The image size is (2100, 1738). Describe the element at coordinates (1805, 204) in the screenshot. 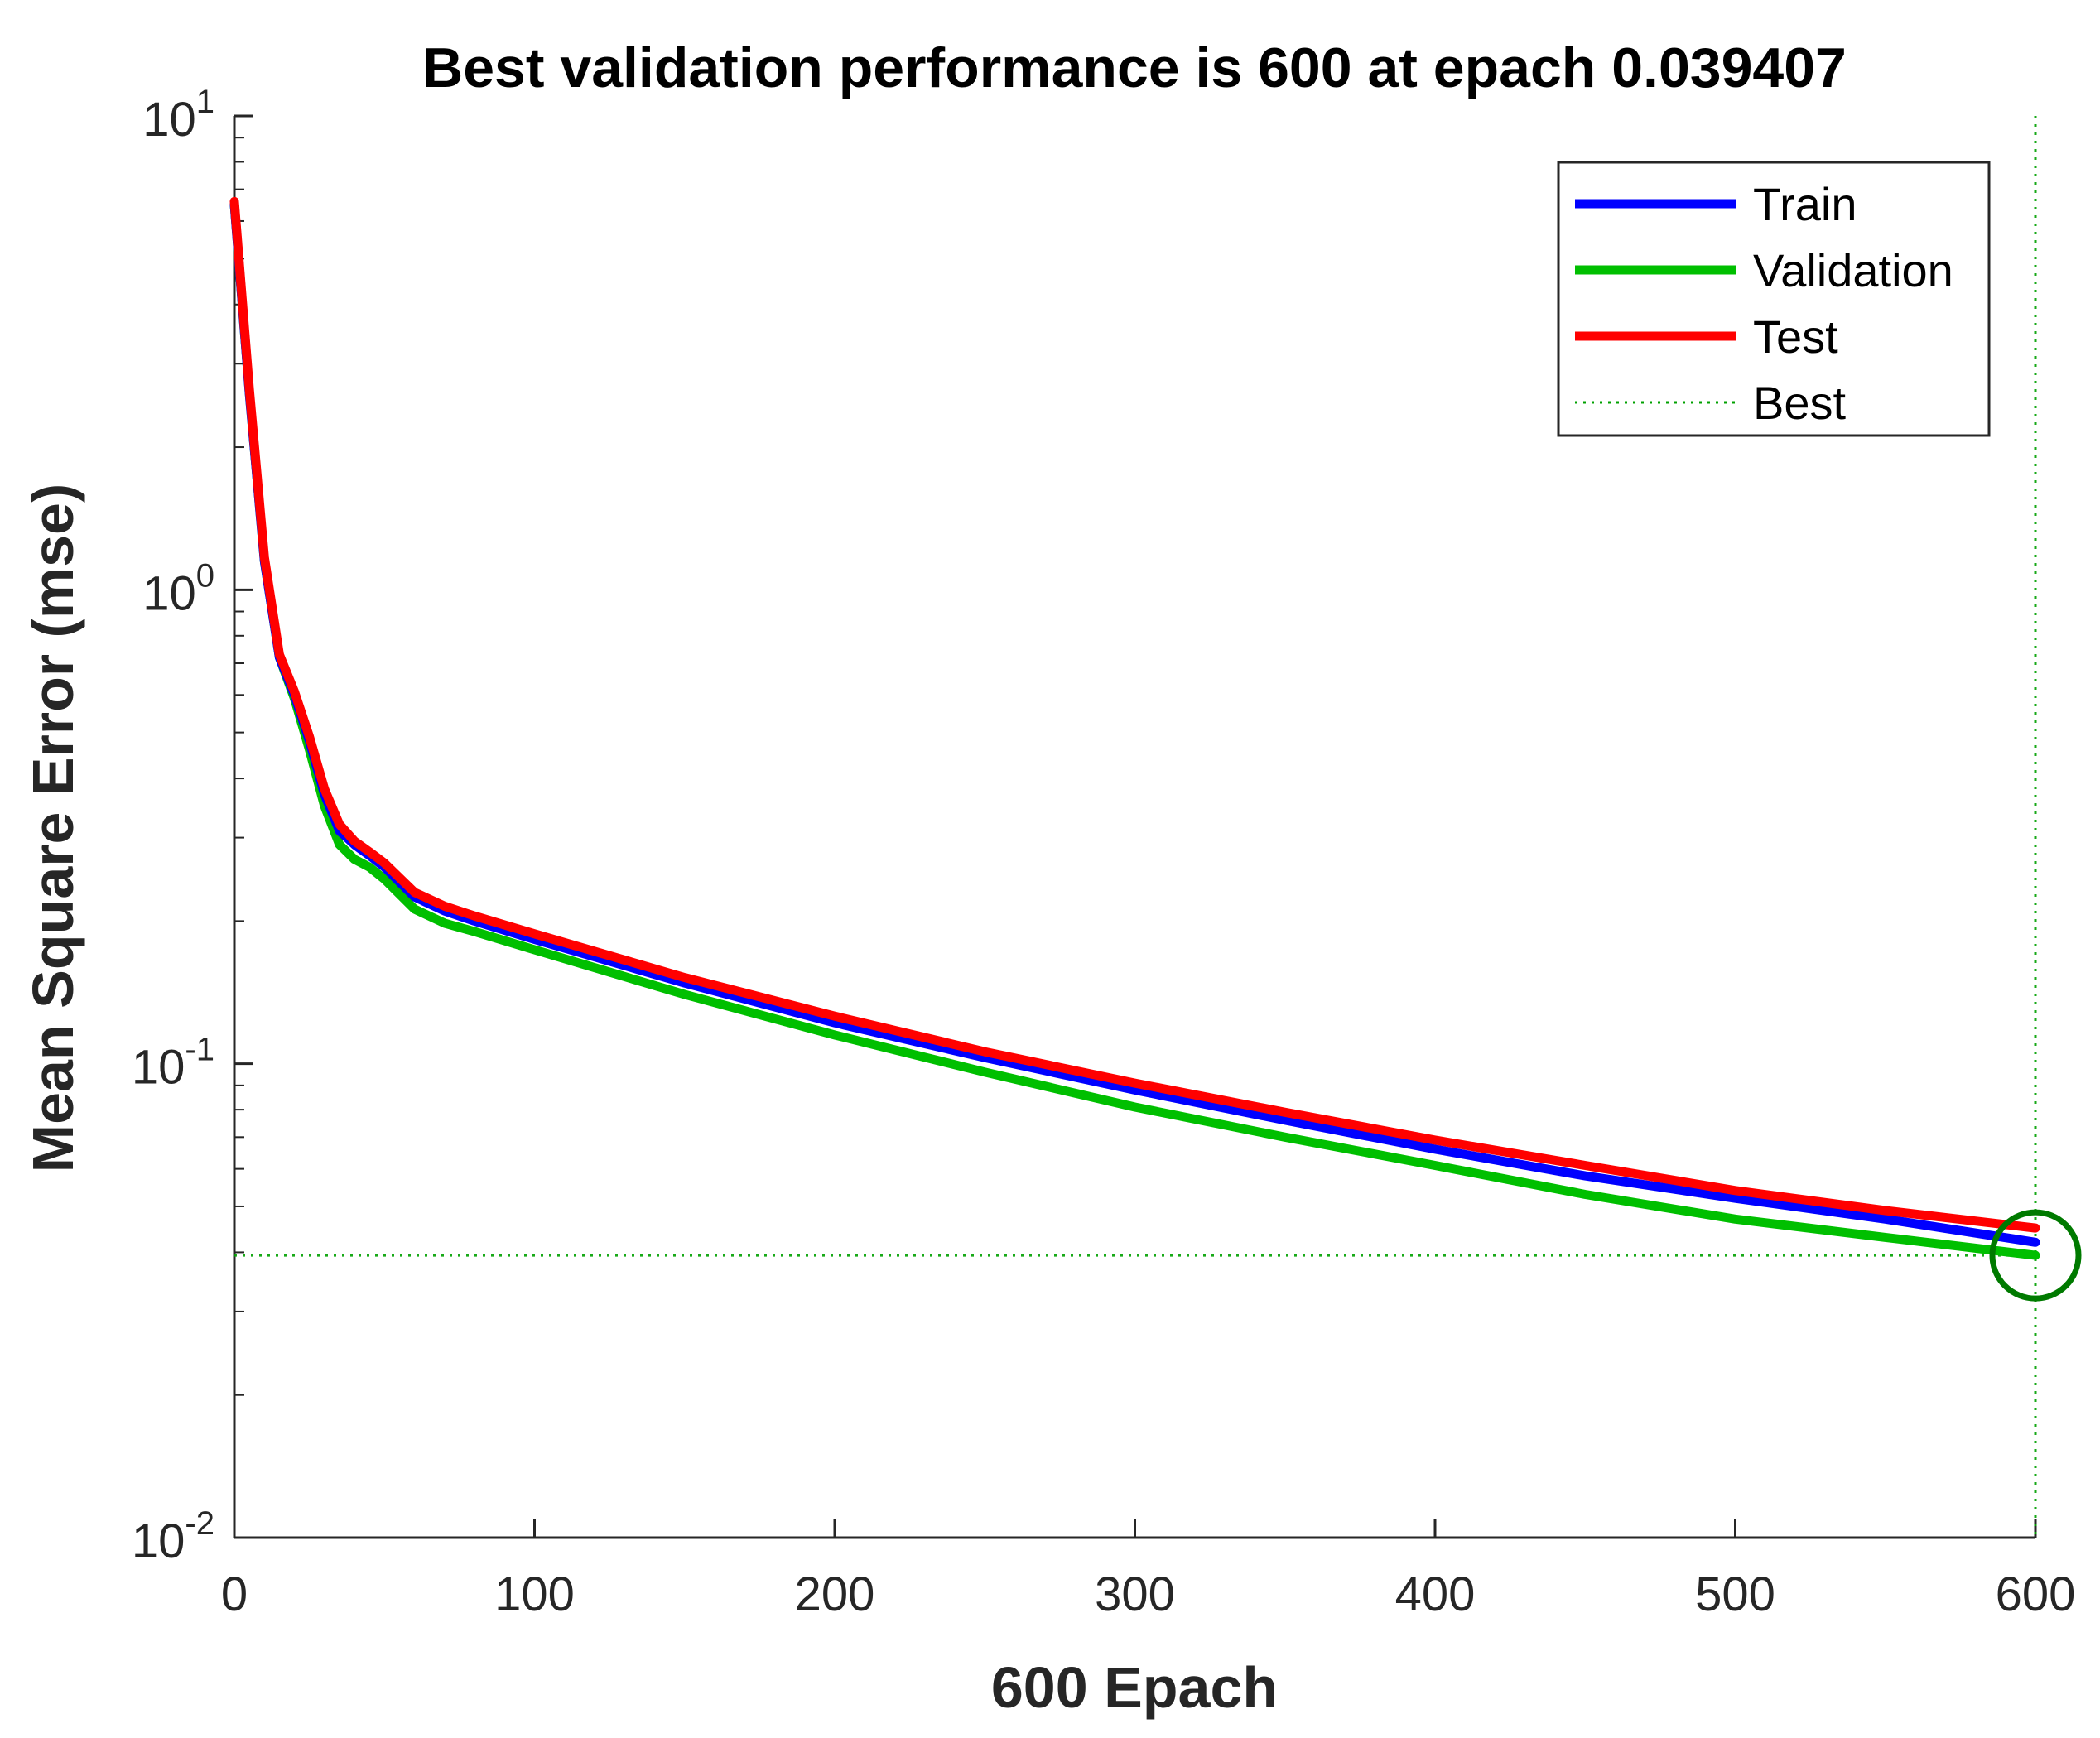

I see `legend-label-train: Train` at that location.